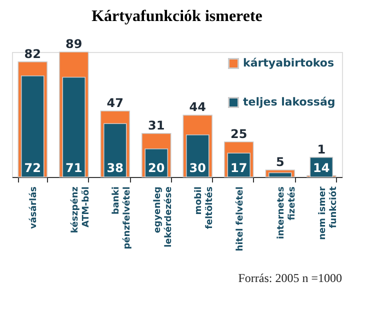  Describe the element at coordinates (115, 168) in the screenshot. I see `data-label: 38` at that location.